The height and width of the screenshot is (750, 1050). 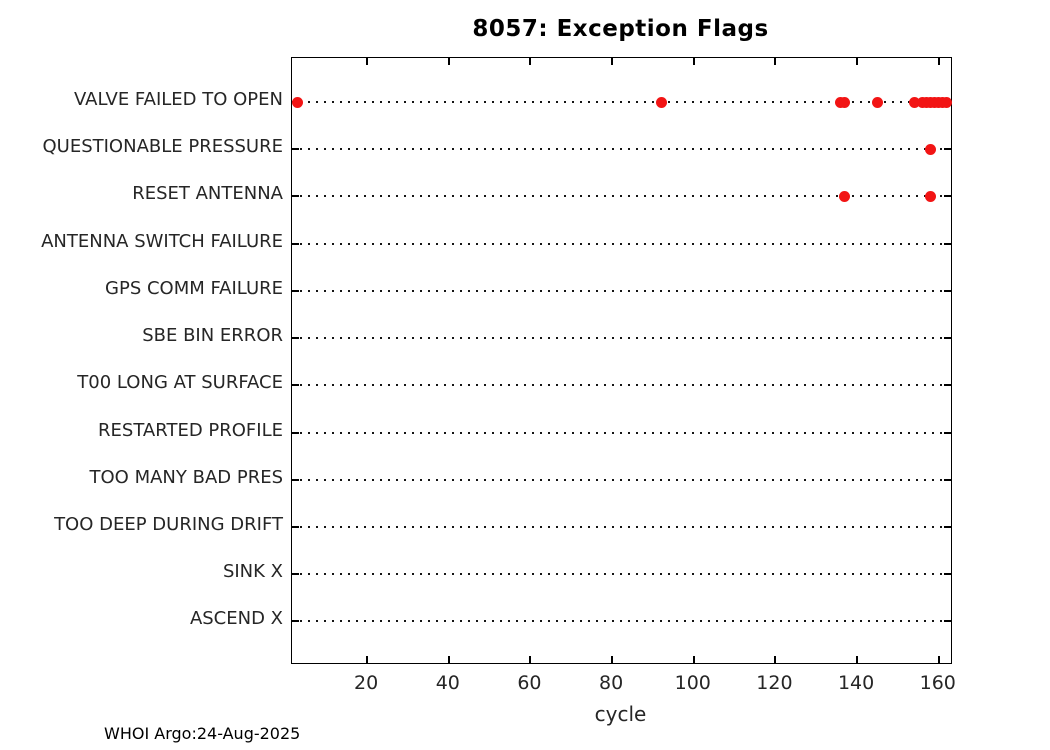 What do you see at coordinates (202, 733) in the screenshot?
I see `footer-text: WHOI Argo:24-Aug-2025` at bounding box center [202, 733].